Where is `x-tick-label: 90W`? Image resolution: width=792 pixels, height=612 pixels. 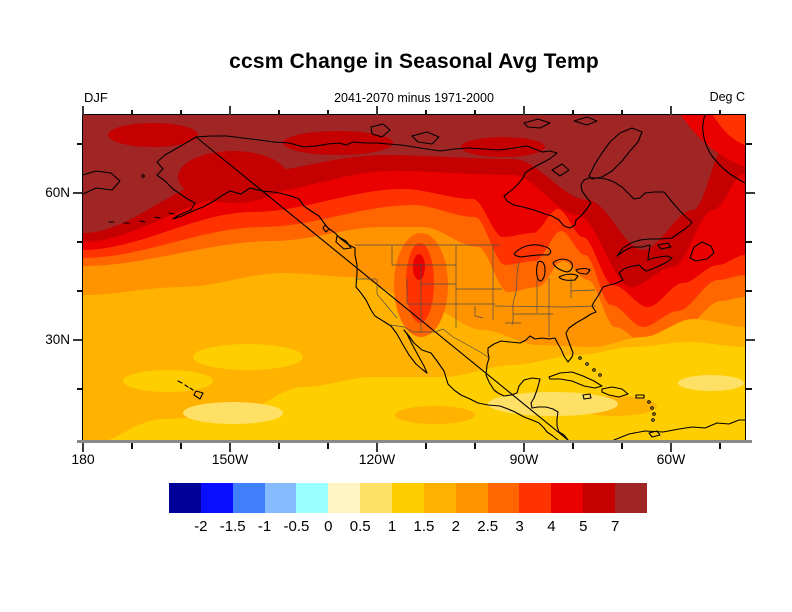
x-tick-label: 90W is located at coordinates (524, 459).